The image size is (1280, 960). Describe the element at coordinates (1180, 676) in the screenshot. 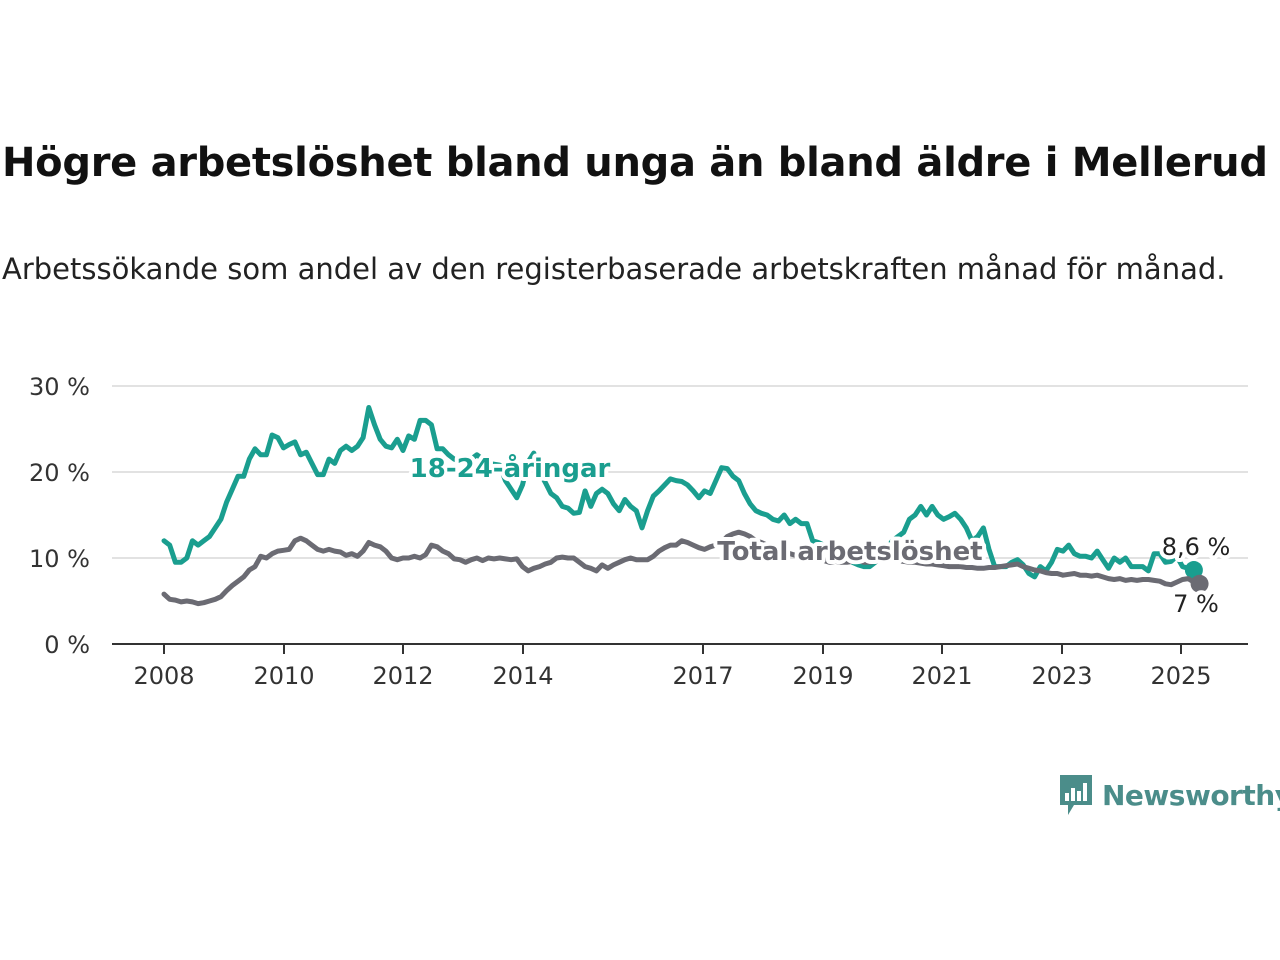

I see `x-tick-label: 2025` at that location.